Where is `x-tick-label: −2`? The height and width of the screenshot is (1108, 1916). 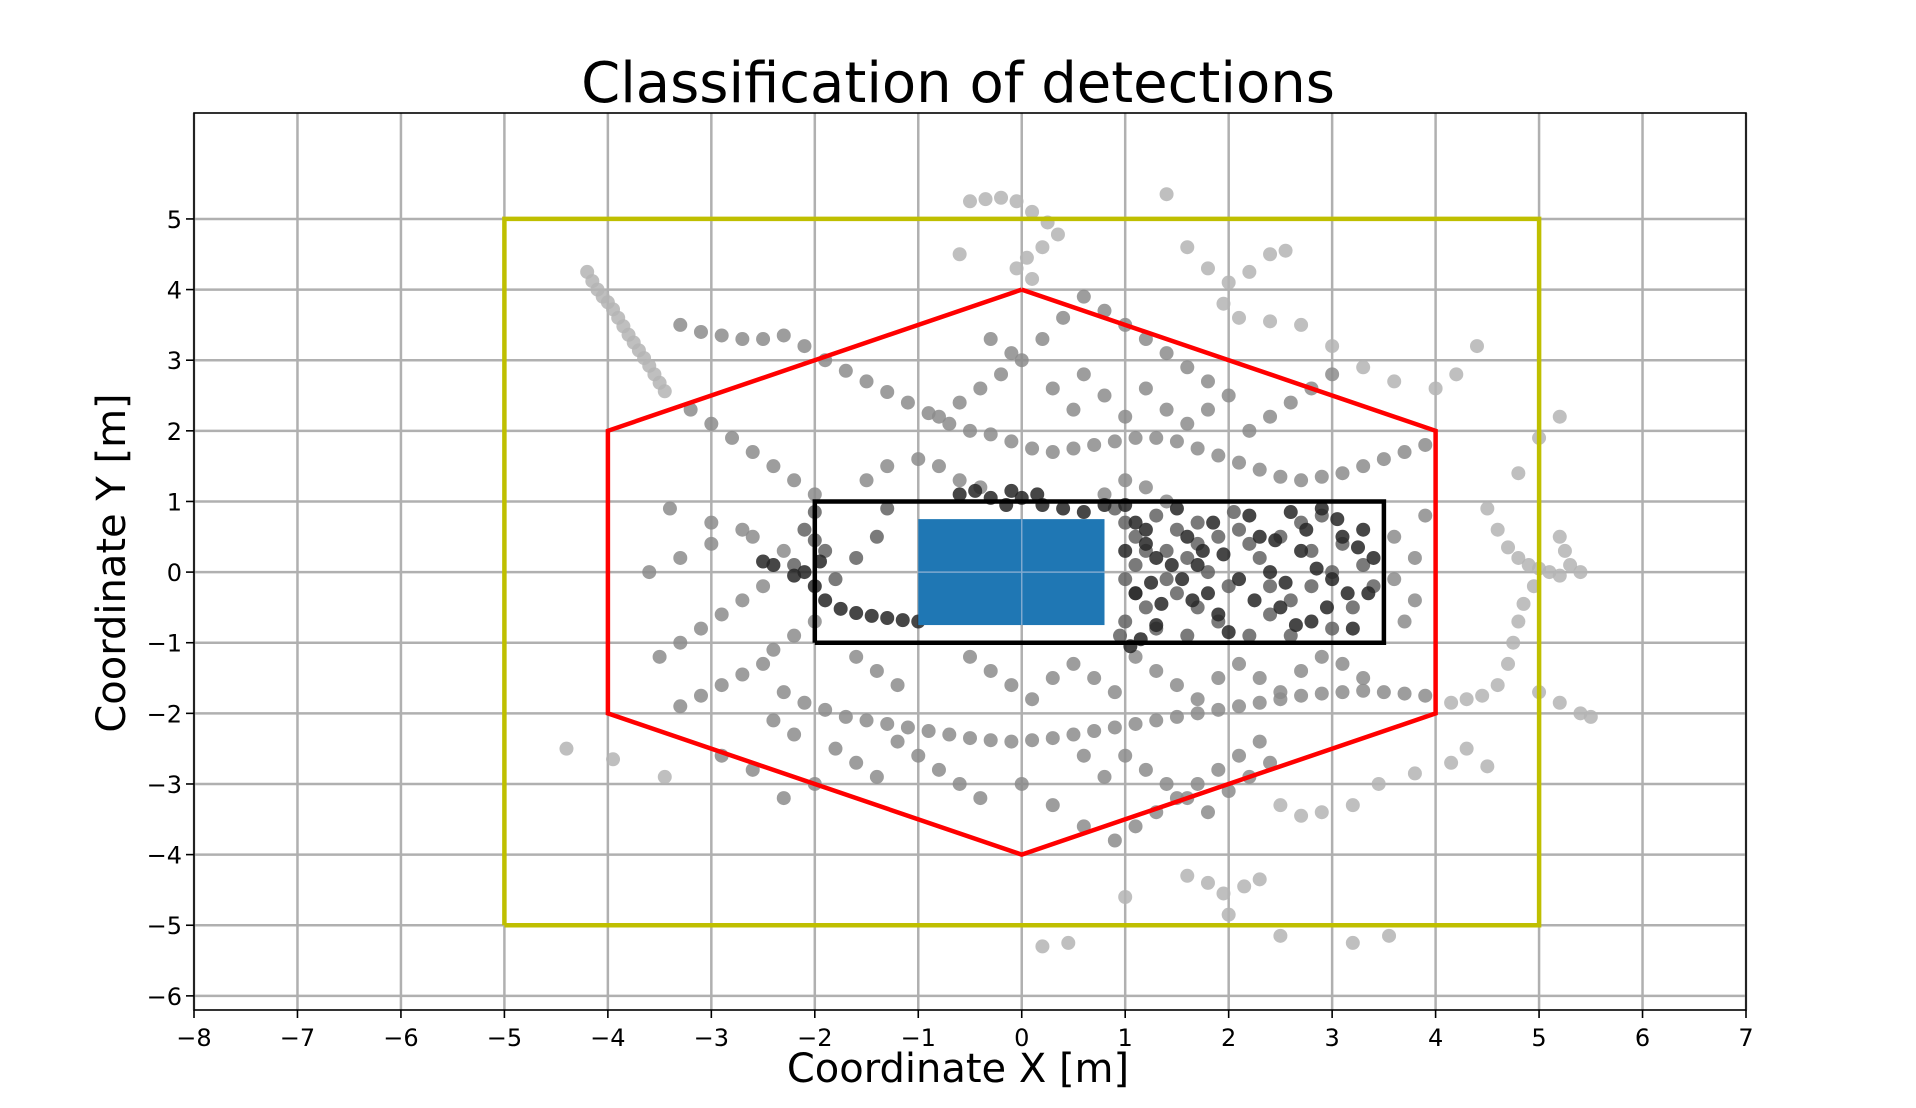
x-tick-label: −2 is located at coordinates (814, 1038).